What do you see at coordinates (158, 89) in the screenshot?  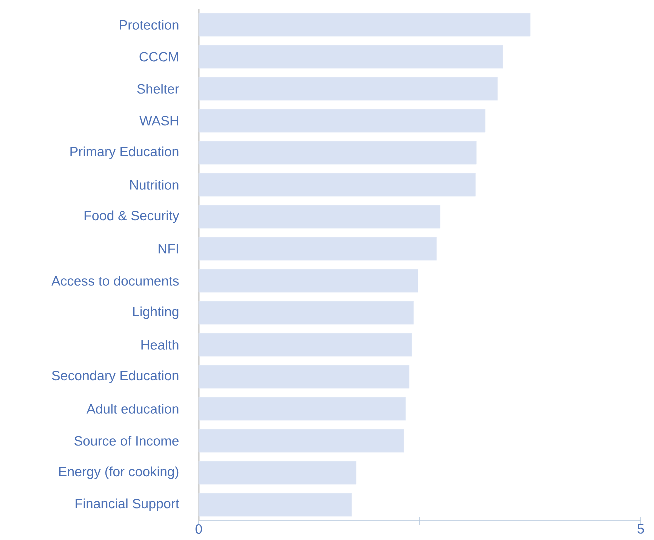 I see `y-tick-label: Shelter` at bounding box center [158, 89].